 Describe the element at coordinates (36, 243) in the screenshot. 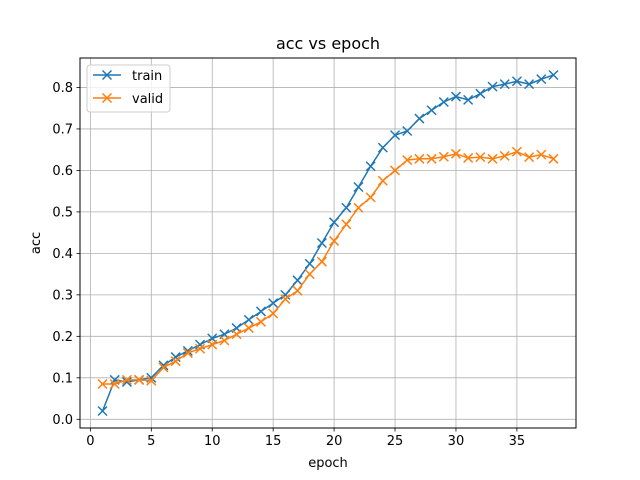

I see `y-axis-label: acc` at that location.